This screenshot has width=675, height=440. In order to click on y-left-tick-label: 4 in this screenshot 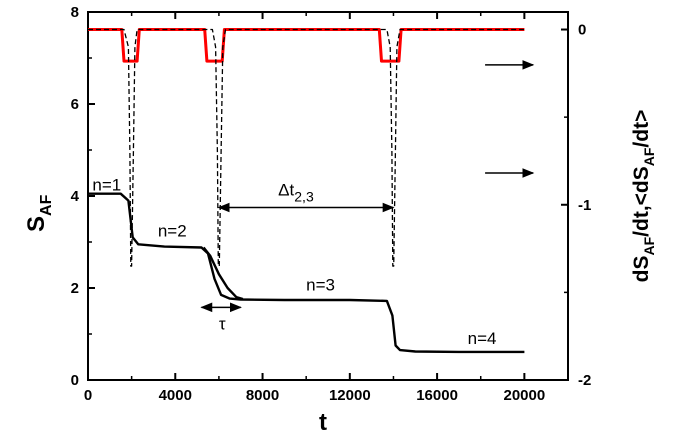, I will do `click(75, 196)`.